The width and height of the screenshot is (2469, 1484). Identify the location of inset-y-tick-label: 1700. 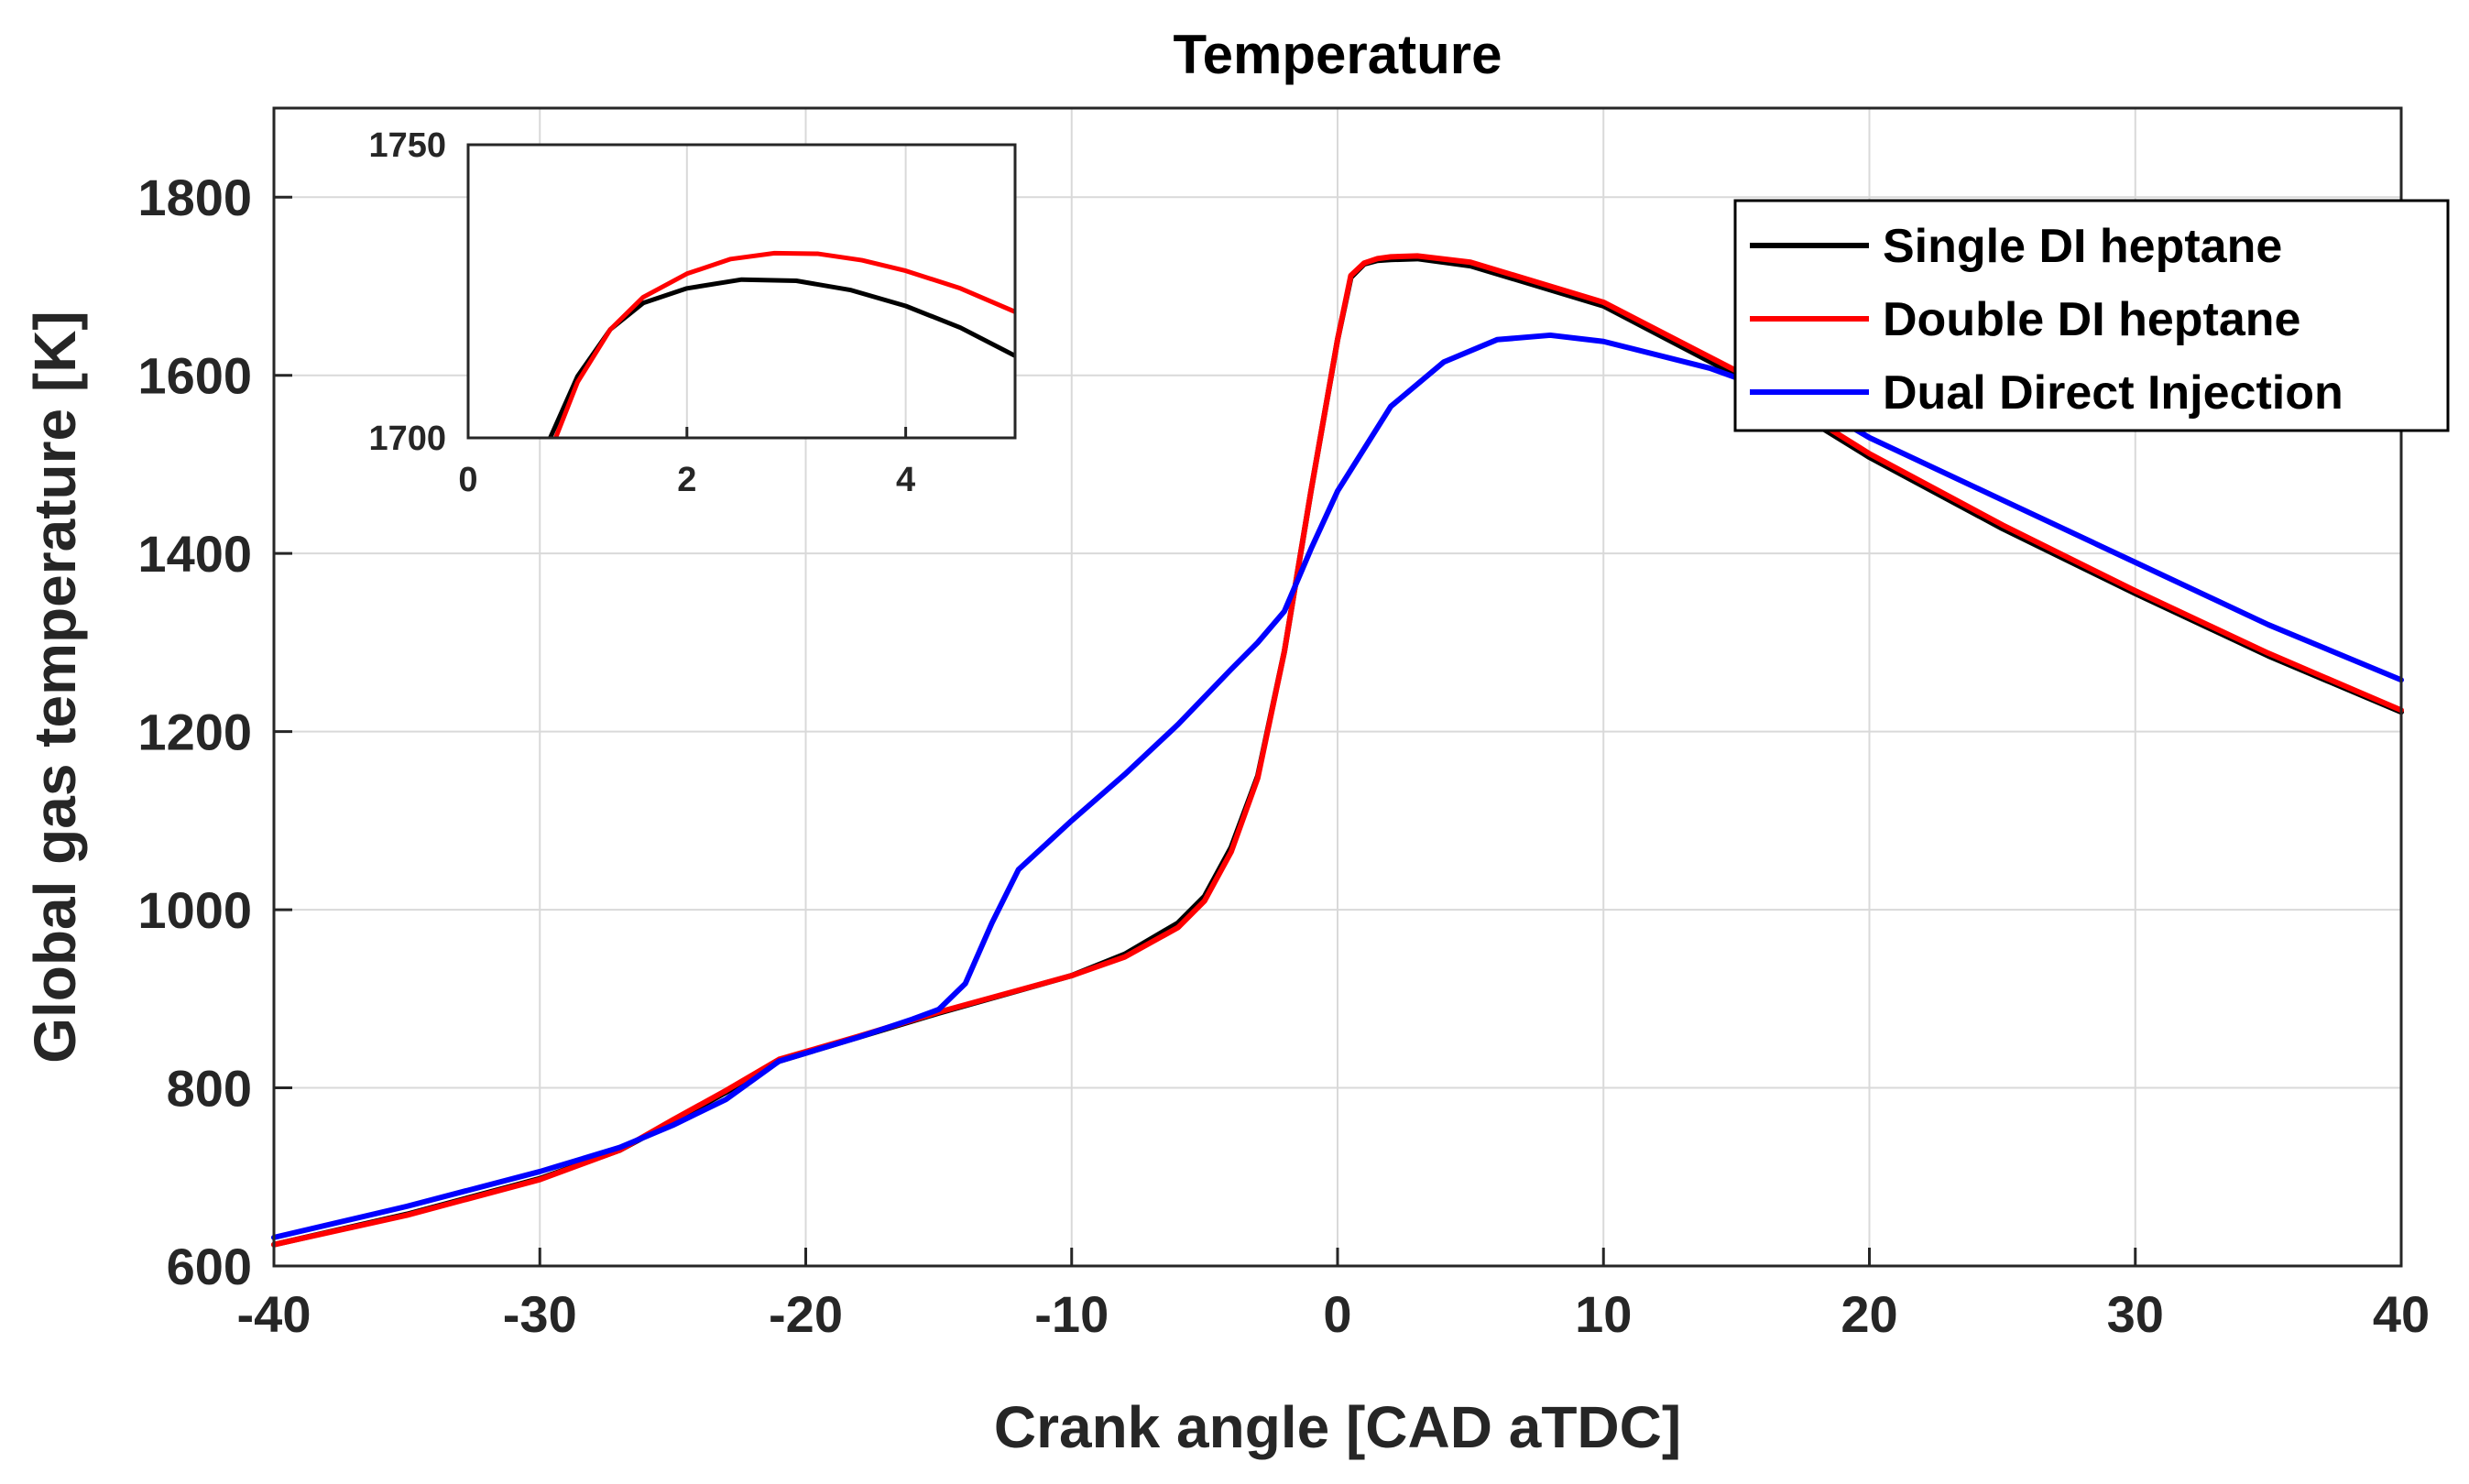
(407, 439).